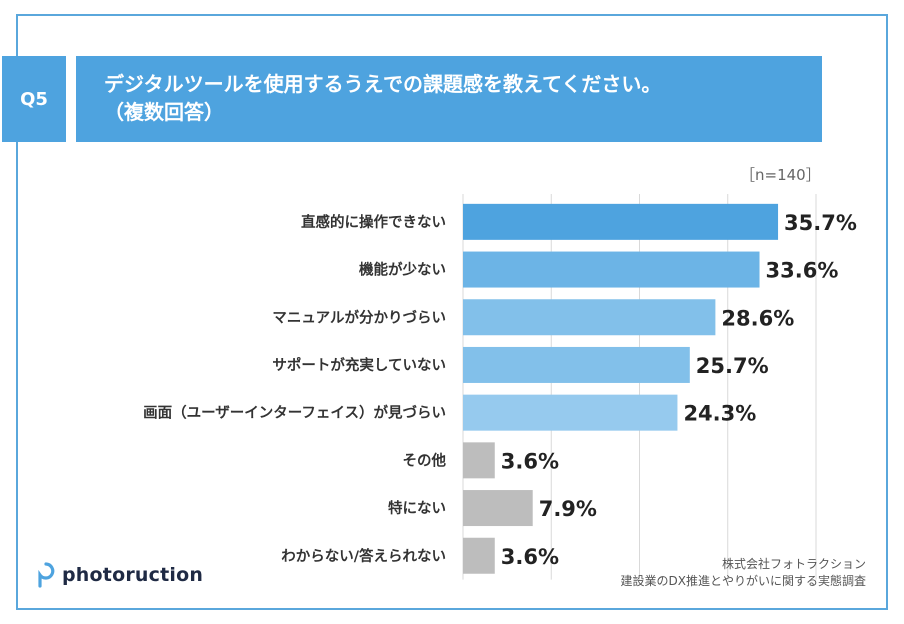 The image size is (904, 624). Describe the element at coordinates (820, 223) in the screenshot. I see `value-label: 35.7%` at that location.